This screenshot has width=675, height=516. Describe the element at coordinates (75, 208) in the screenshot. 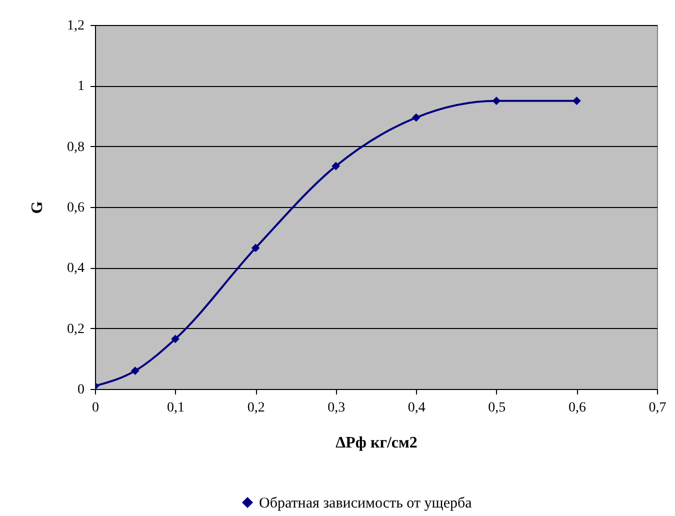

I see `y-tick-label: 0,6` at that location.